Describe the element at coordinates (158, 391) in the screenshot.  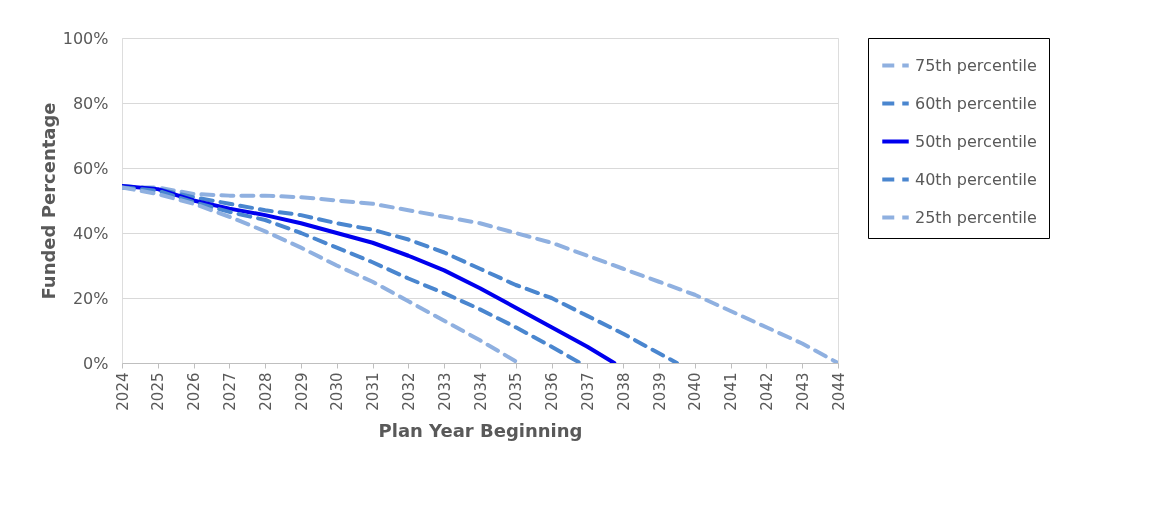
I see `x-tick-label: 2025` at that location.